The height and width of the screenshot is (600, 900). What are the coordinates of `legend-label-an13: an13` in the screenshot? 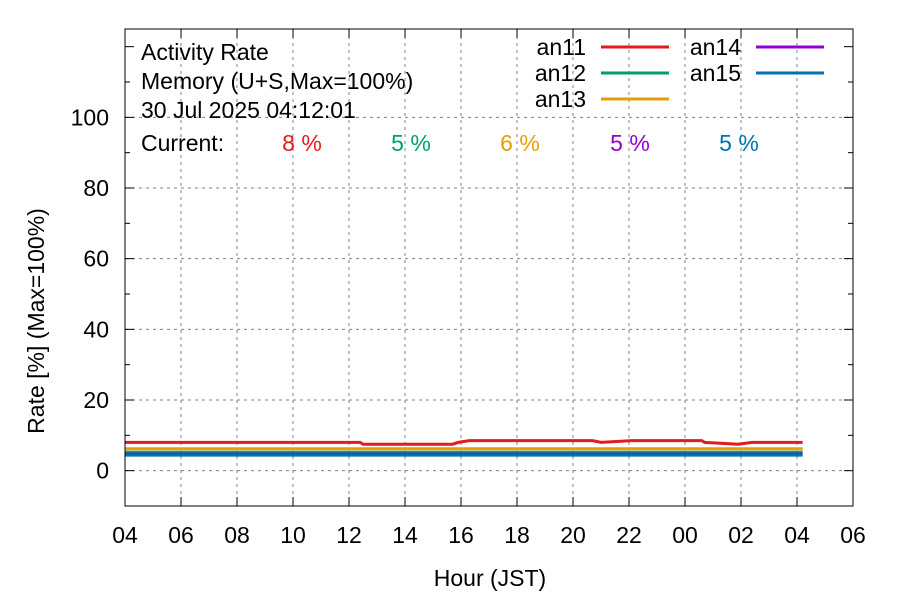 It's located at (560, 99).